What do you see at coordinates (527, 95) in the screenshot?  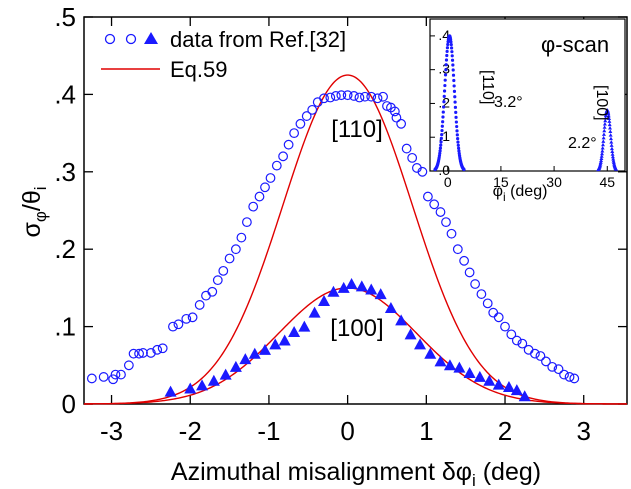 I see `inset-frame` at bounding box center [527, 95].